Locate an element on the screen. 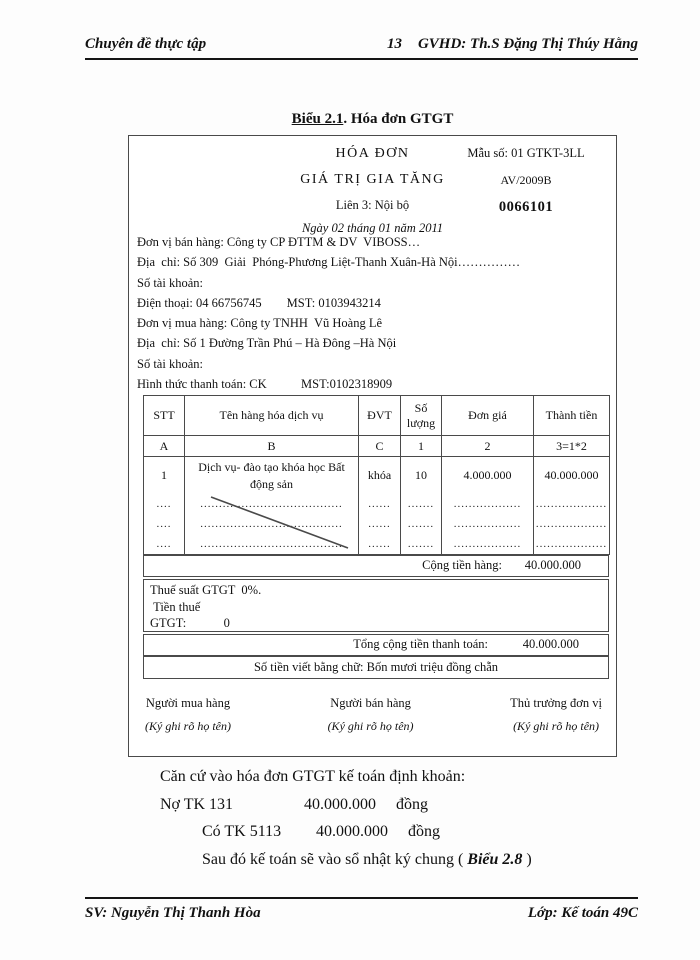 This screenshot has height=960, width=700. tax-amount-caption: Tiền thuế is located at coordinates (175, 606).